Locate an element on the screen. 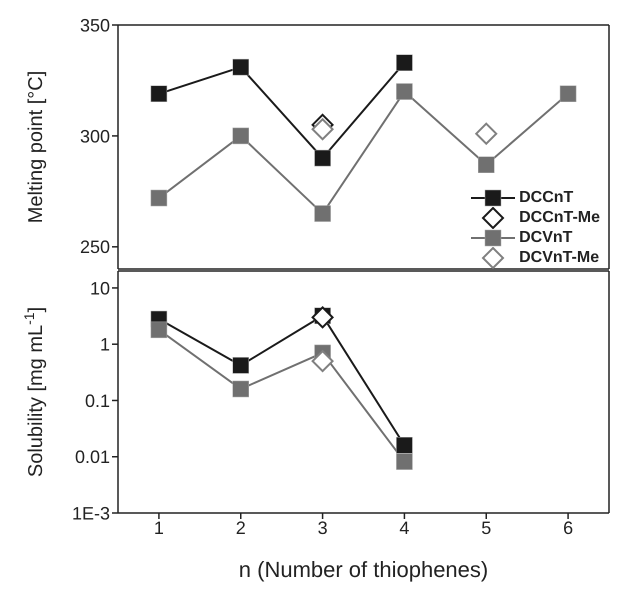 This screenshot has width=622, height=592. x-tick-label: 6 is located at coordinates (568, 528).